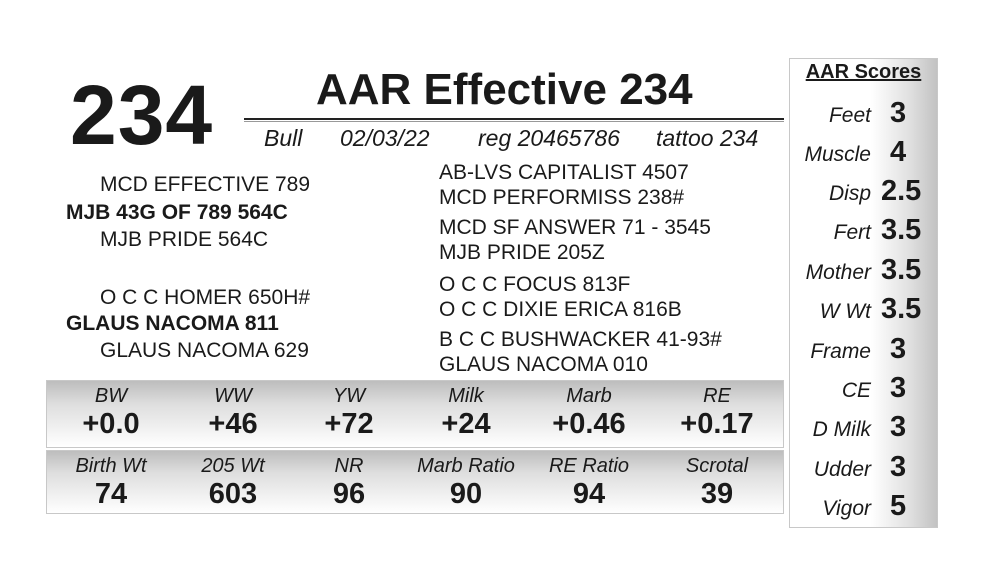 This screenshot has width=1000, height=570. Describe the element at coordinates (842, 469) in the screenshot. I see `score-label: Udder` at that location.